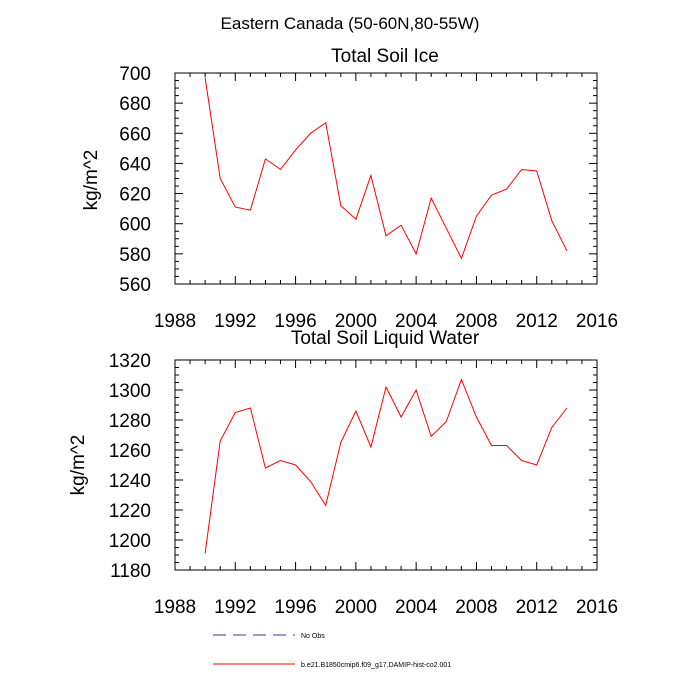 This screenshot has width=700, height=700. What do you see at coordinates (135, 164) in the screenshot?
I see `y-tick-label: 640` at bounding box center [135, 164].